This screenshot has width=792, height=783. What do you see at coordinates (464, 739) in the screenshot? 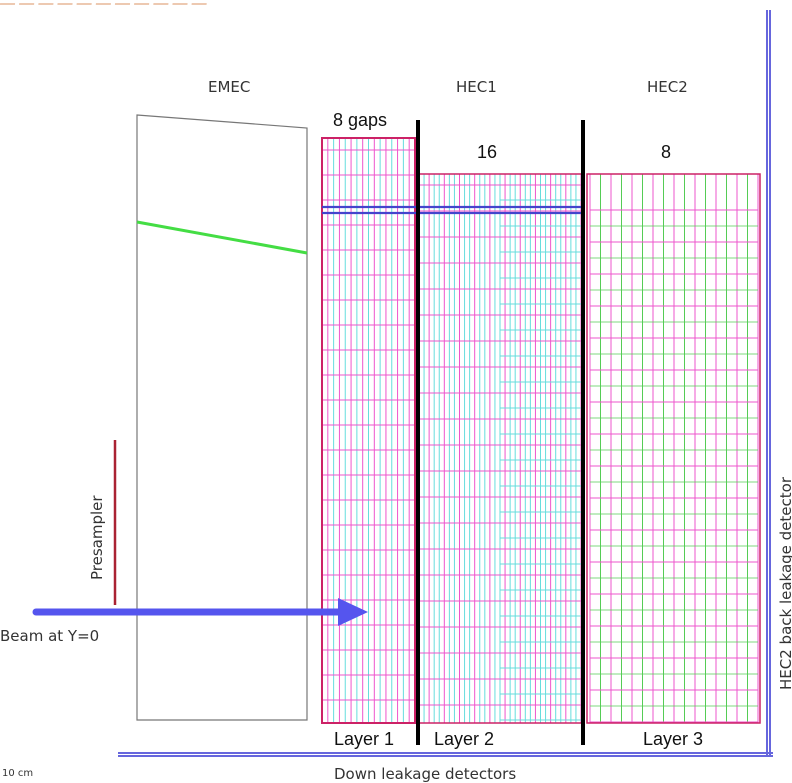
I see `layer2-label: Layer 2` at bounding box center [464, 739].